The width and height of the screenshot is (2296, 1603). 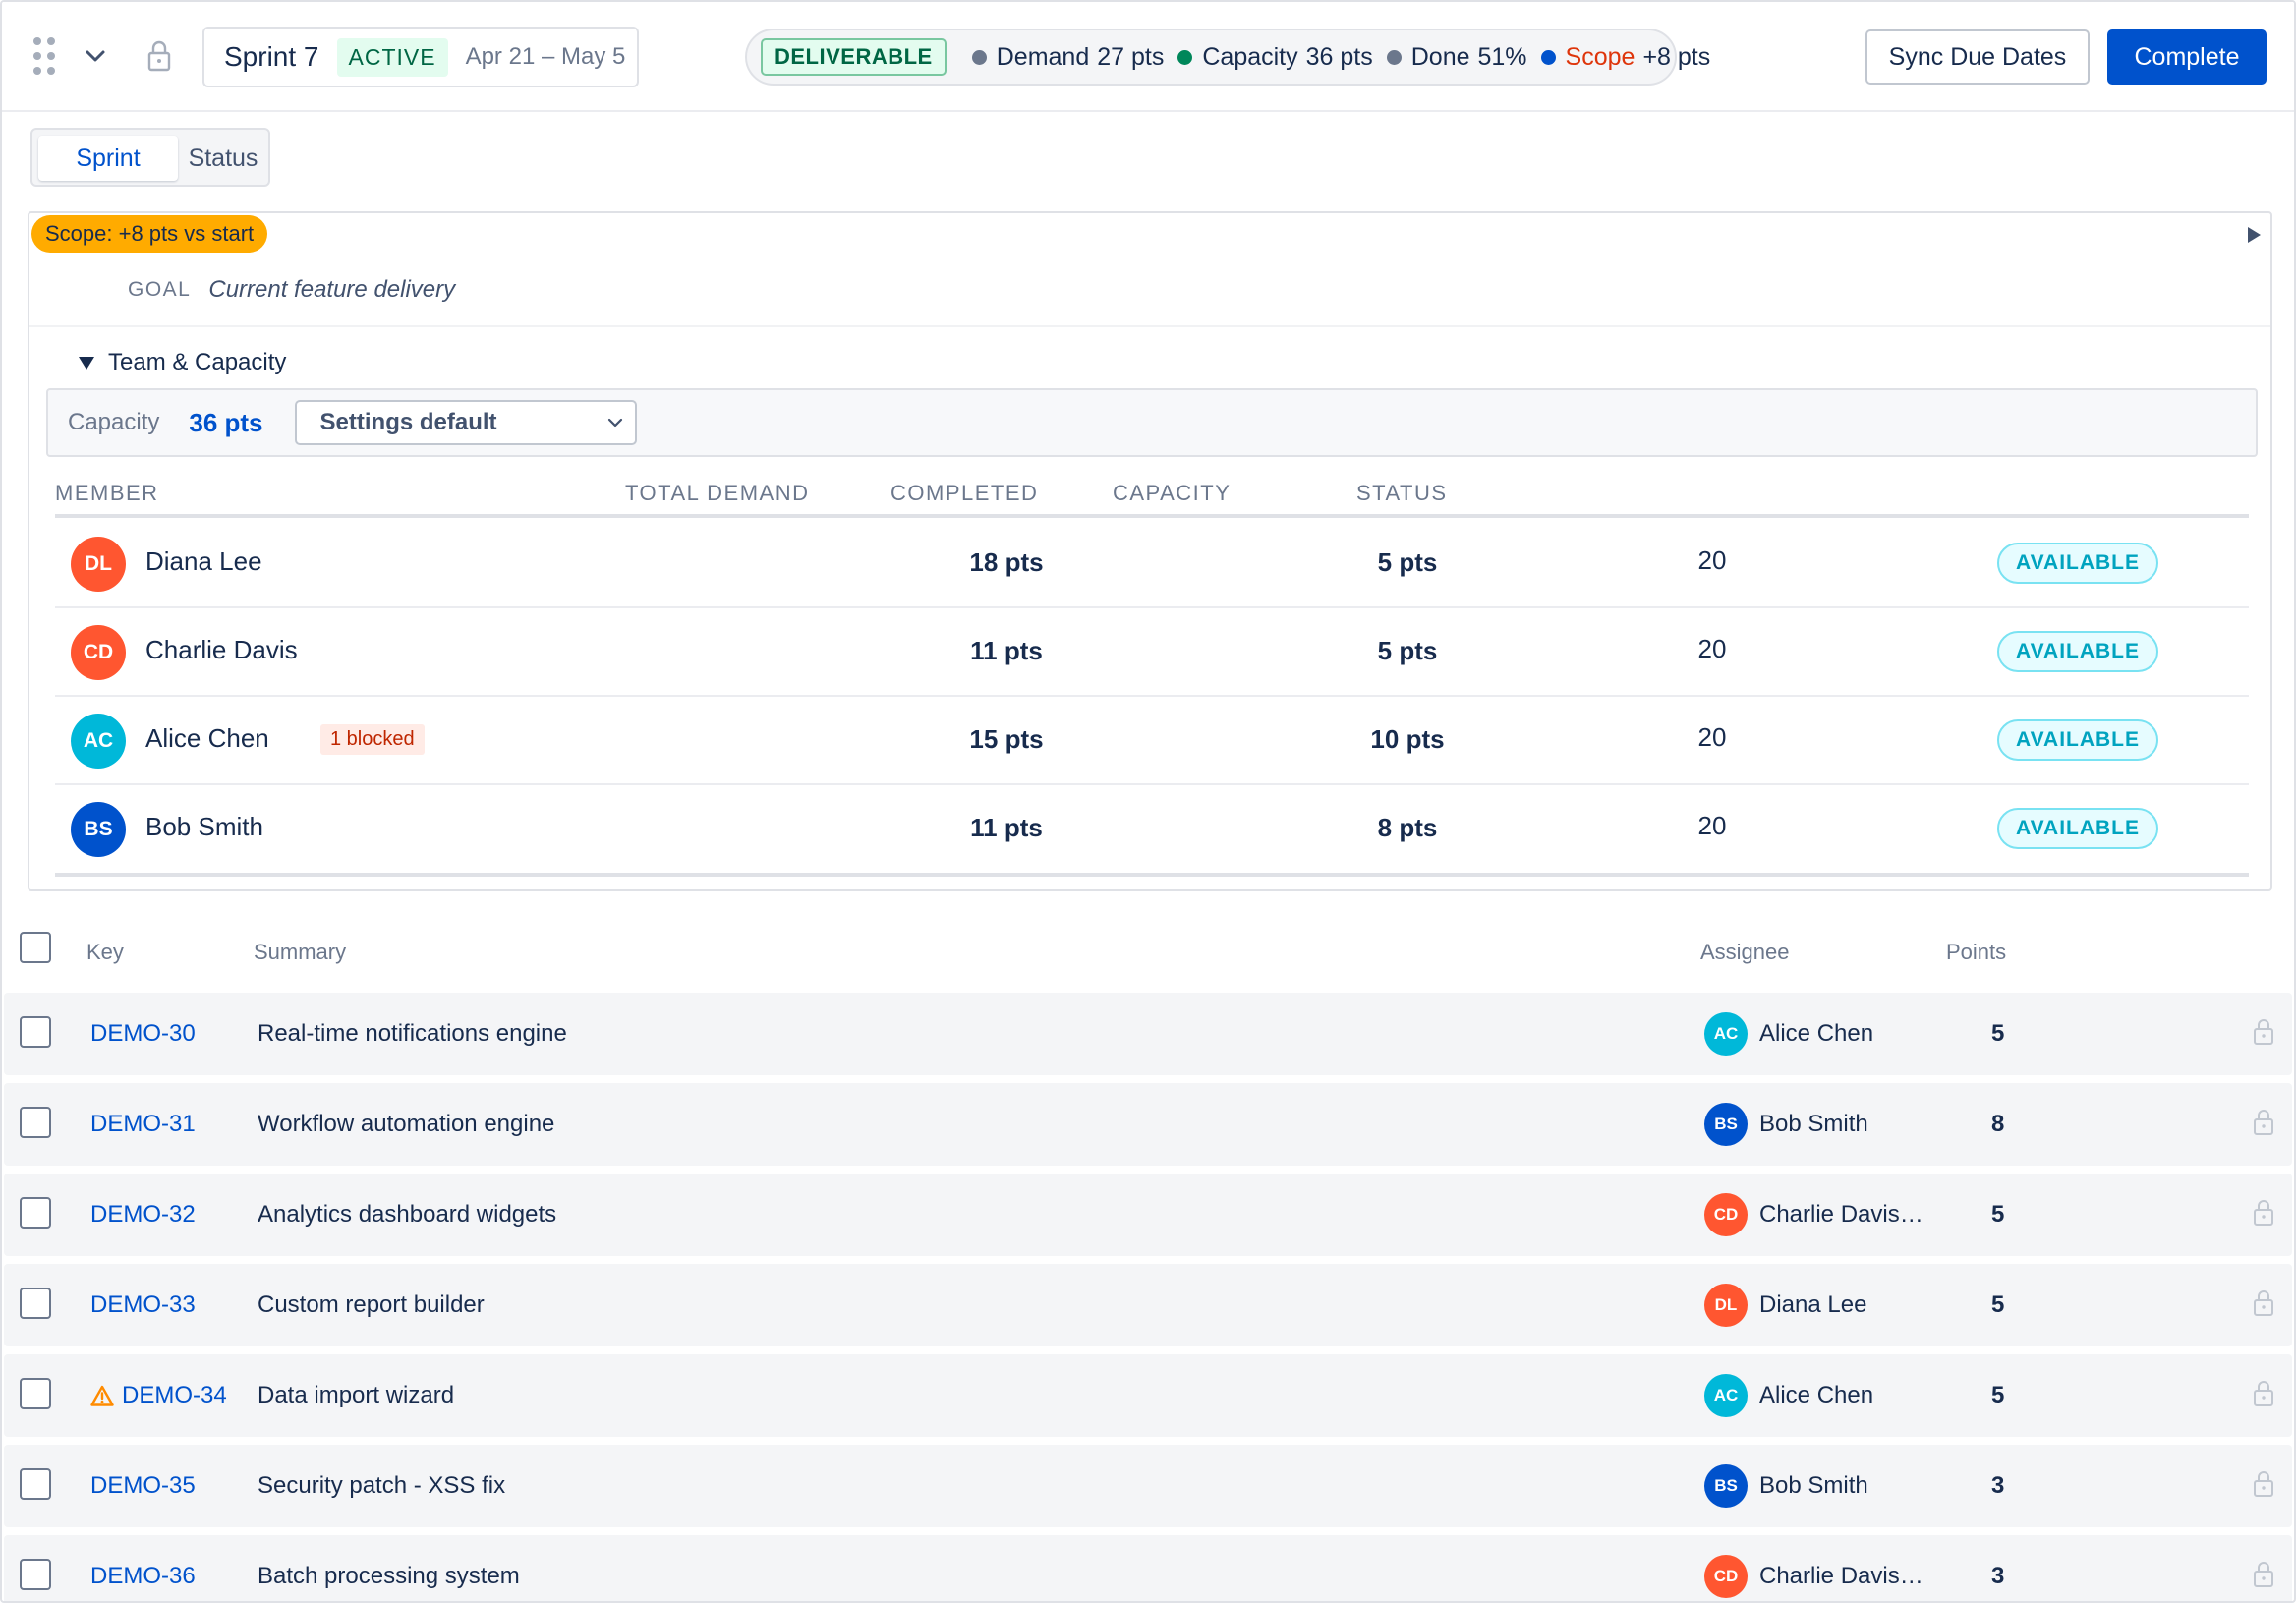 What do you see at coordinates (105, 952) in the screenshot?
I see `column-key: Key` at bounding box center [105, 952].